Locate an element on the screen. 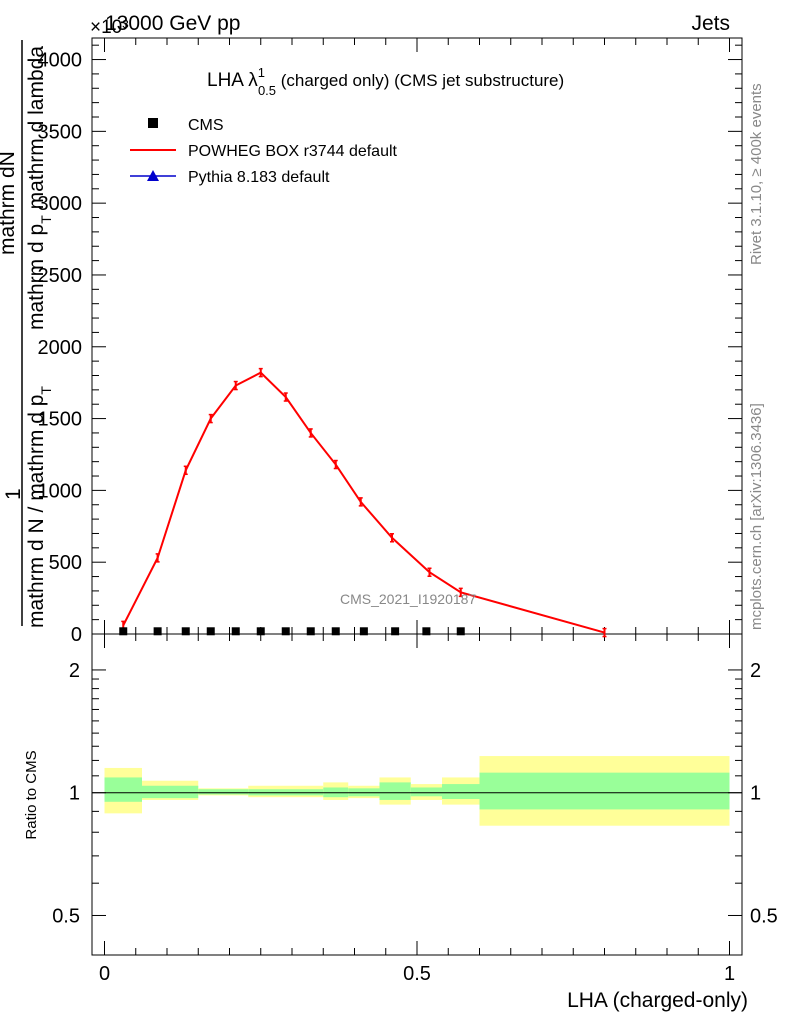  y-label-top-denominator: mathrm d pT mathrm d lambda is located at coordinates (39, 188).